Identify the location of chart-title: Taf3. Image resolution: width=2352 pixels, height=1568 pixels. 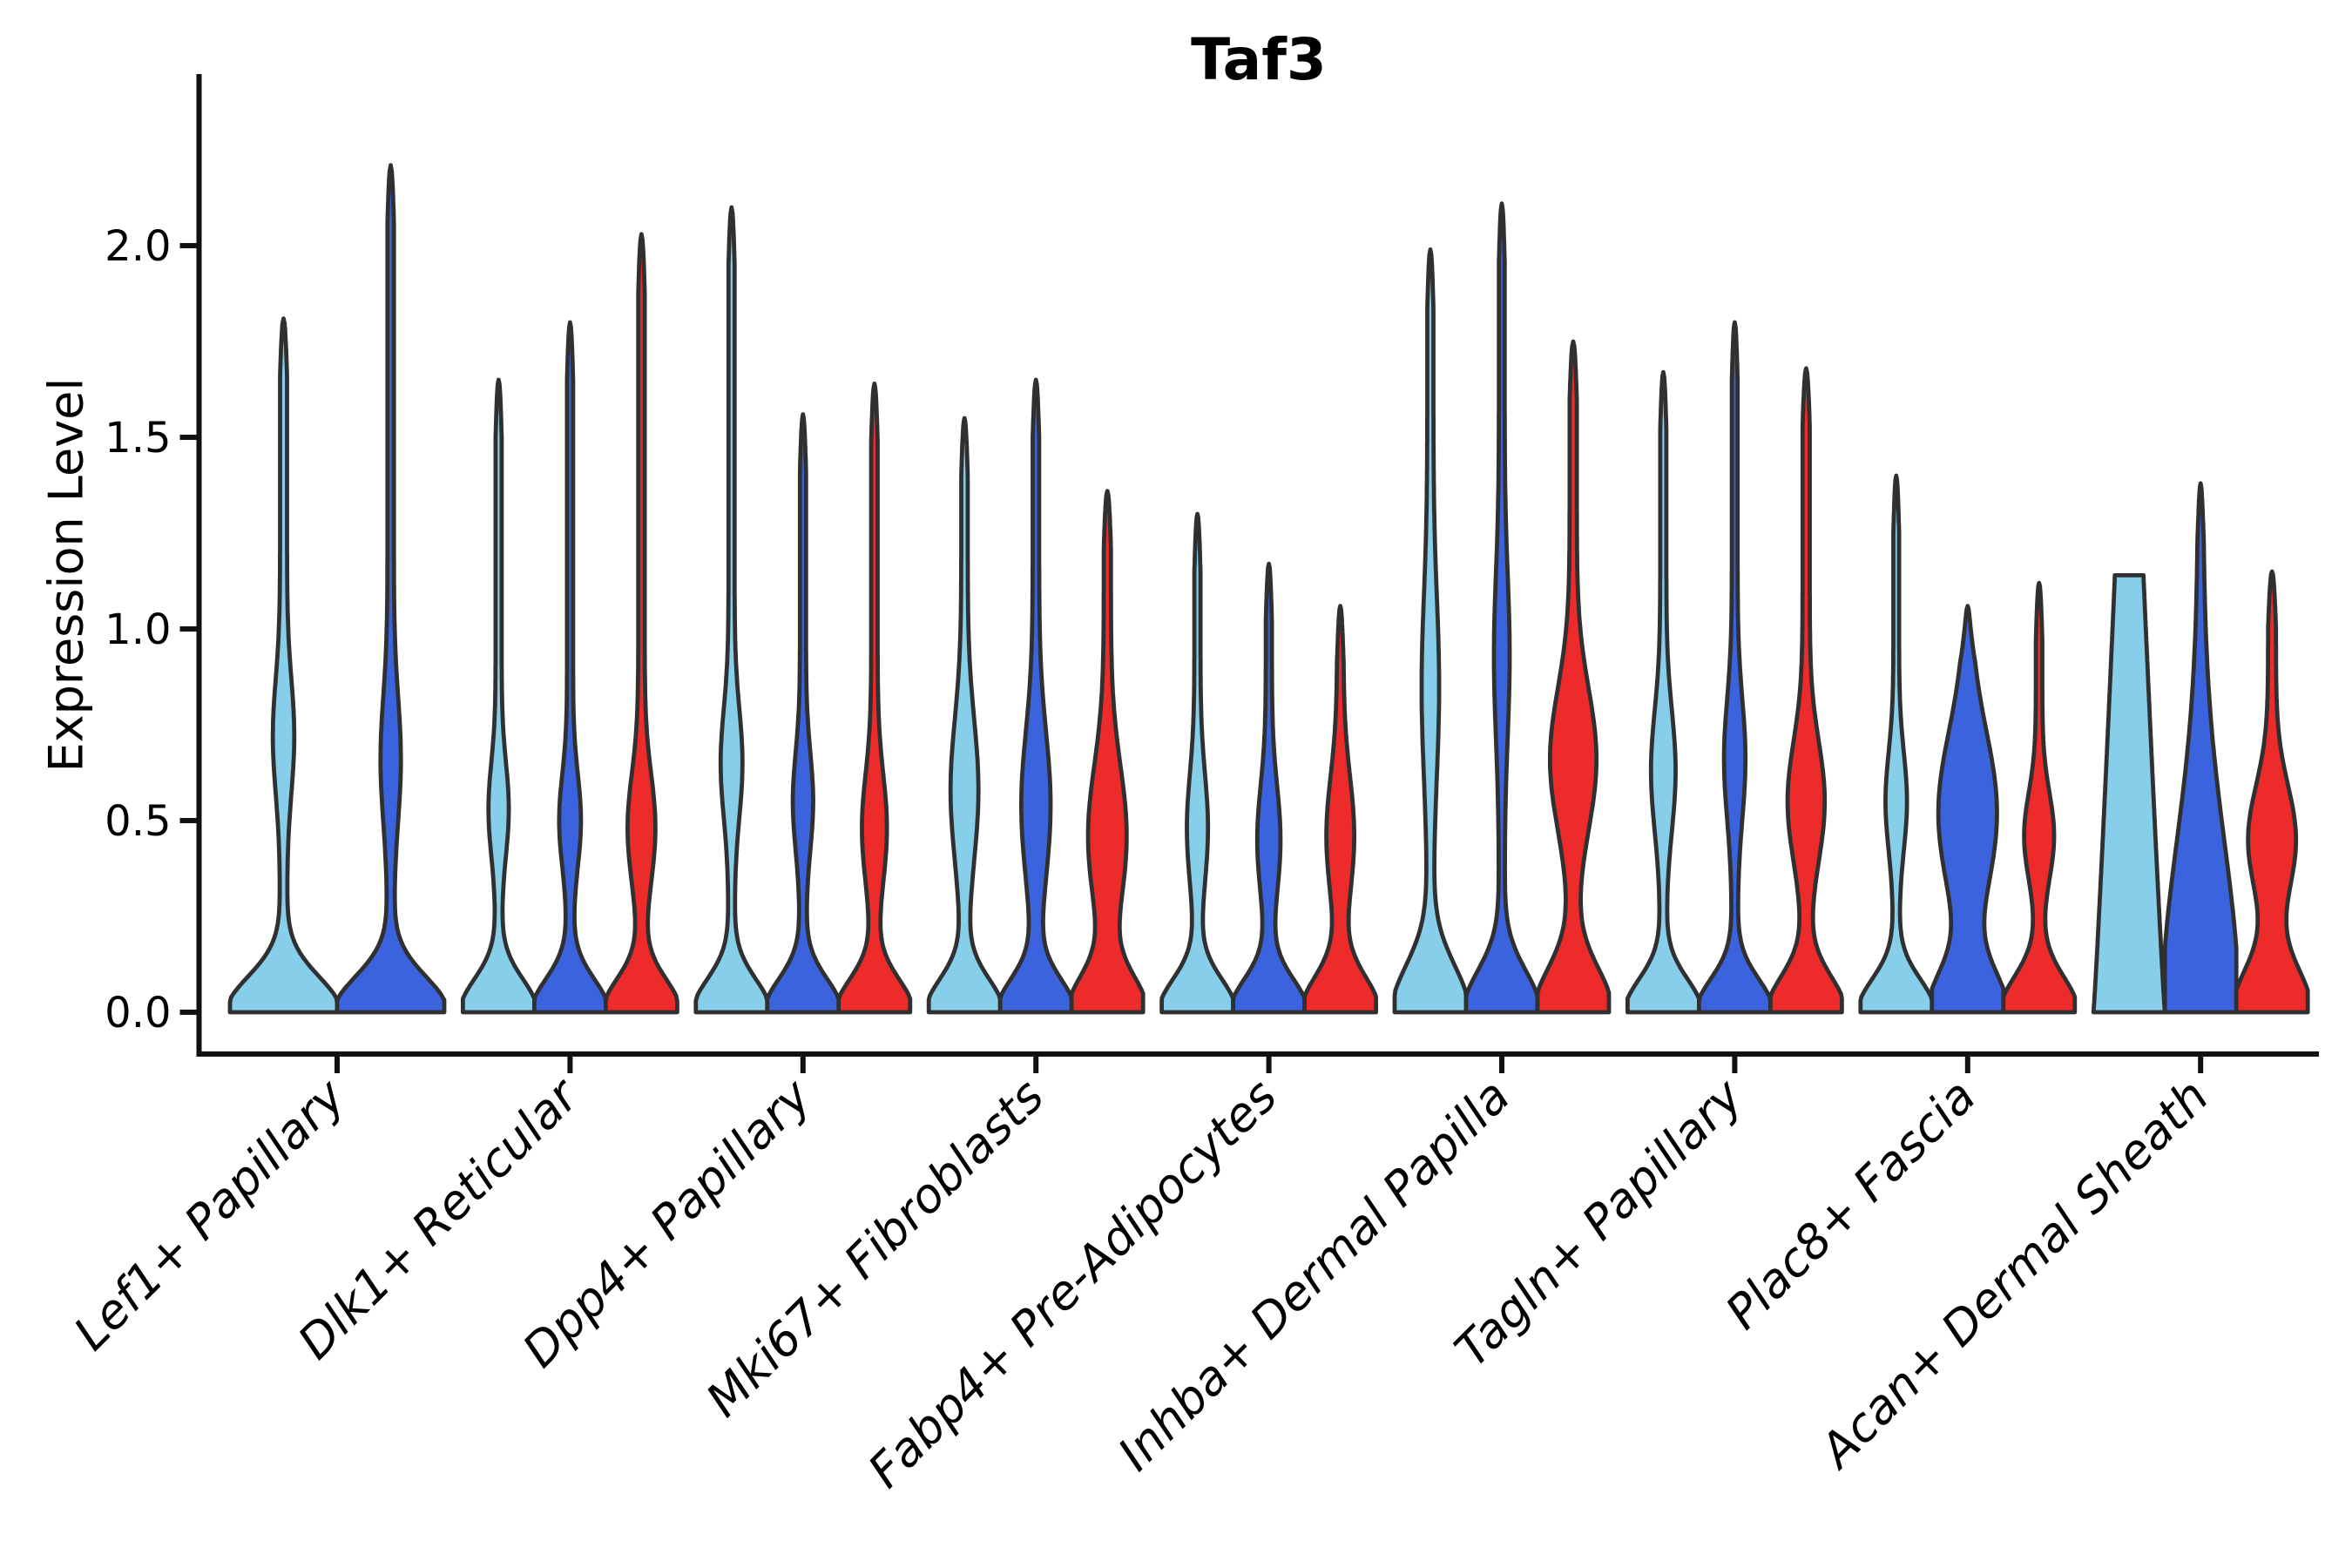
(1259, 59).